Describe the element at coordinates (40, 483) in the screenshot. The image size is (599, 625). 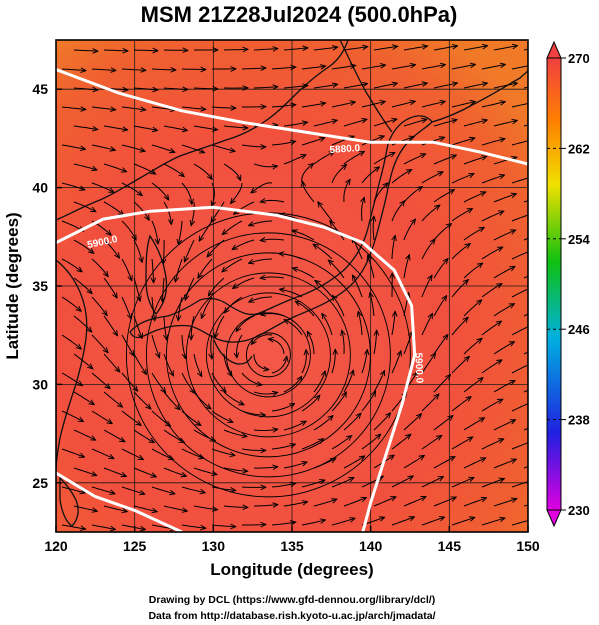
I see `y-tick-label-25: 25` at that location.